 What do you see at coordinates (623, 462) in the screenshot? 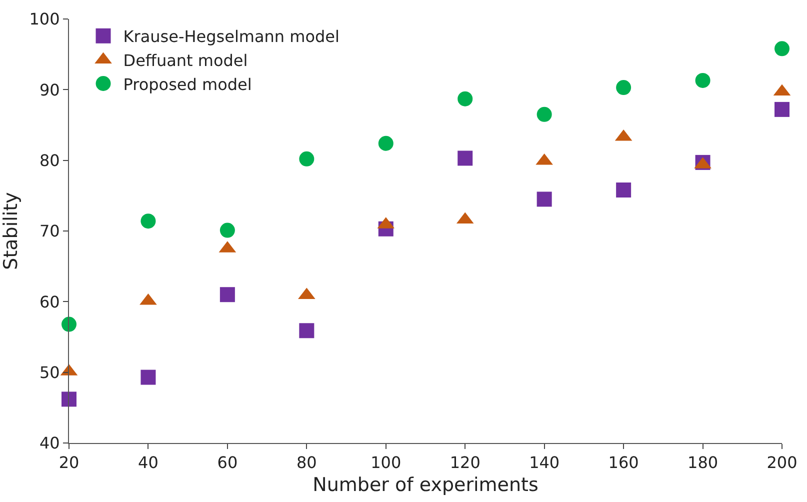
I see `x-tick-label: 160` at bounding box center [623, 462].